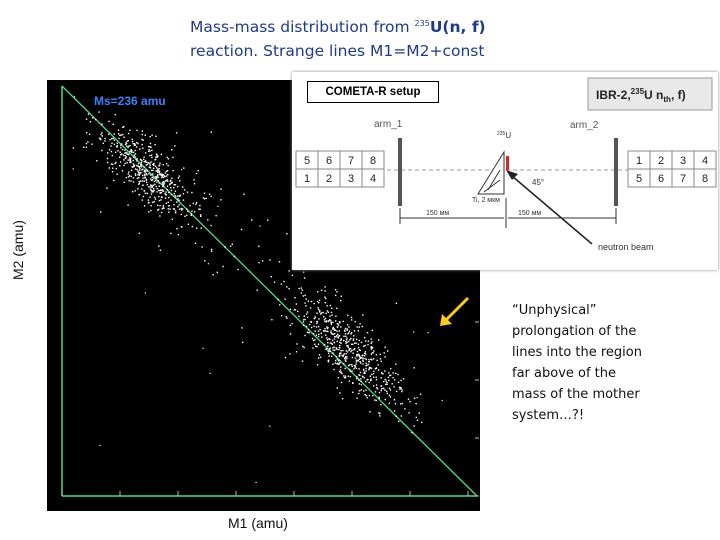  Describe the element at coordinates (564, 373) in the screenshot. I see `note-line: far above of the` at that location.